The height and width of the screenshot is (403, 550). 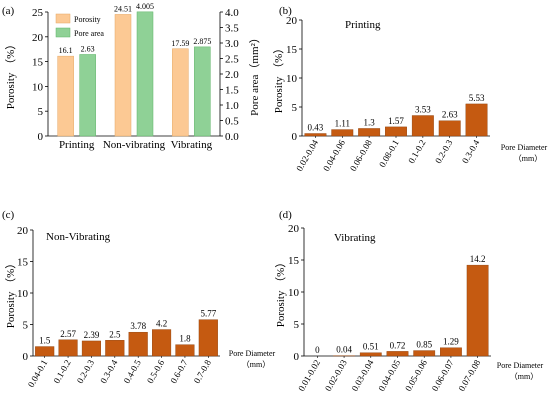 I want to click on panel-label: (b), so click(x=285, y=11).